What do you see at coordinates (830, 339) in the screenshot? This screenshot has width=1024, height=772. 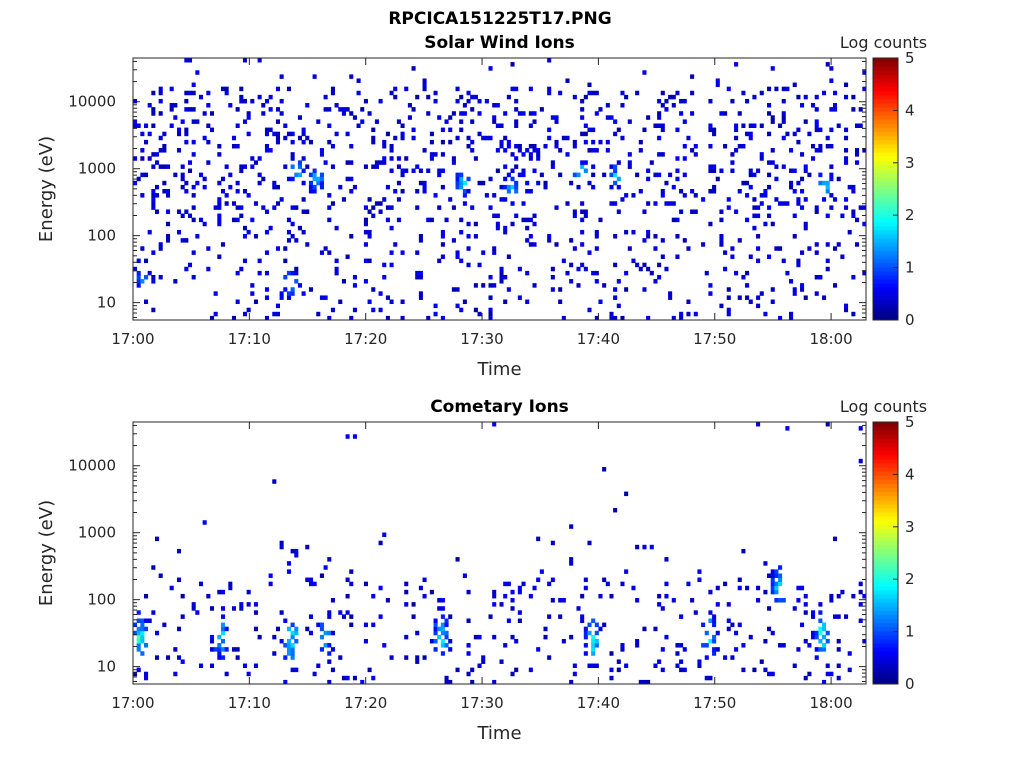 I see `x-tick-label: 18:00` at bounding box center [830, 339].